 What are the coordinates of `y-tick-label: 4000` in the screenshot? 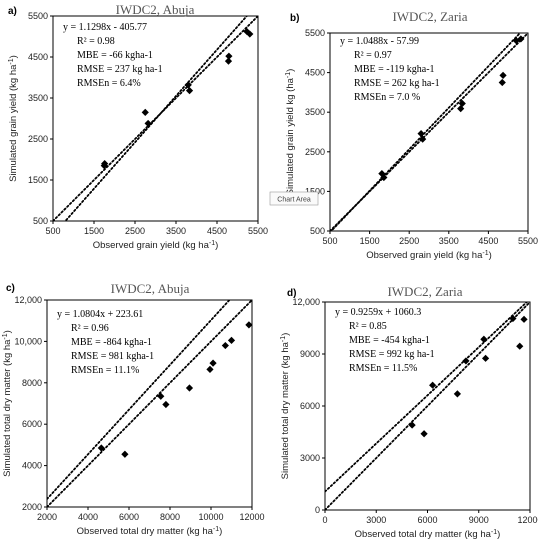 It's located at (32, 466).